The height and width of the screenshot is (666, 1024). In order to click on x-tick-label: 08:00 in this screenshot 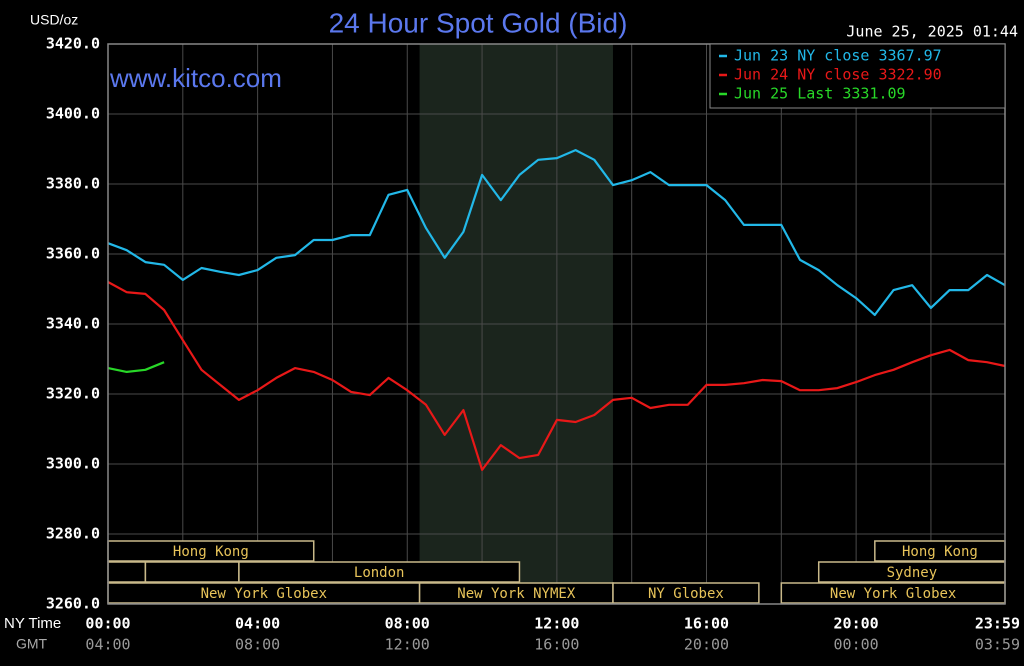, I will do `click(407, 624)`.